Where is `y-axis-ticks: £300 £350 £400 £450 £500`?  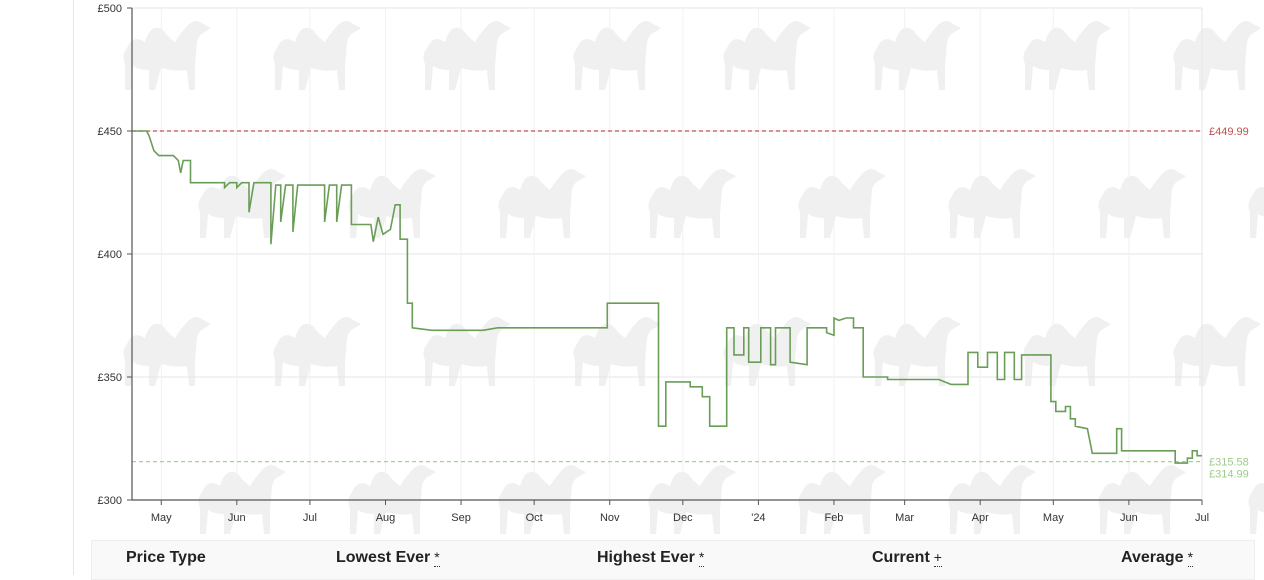 y-axis-ticks: £300 £350 £400 £450 £500 is located at coordinates (115, 255).